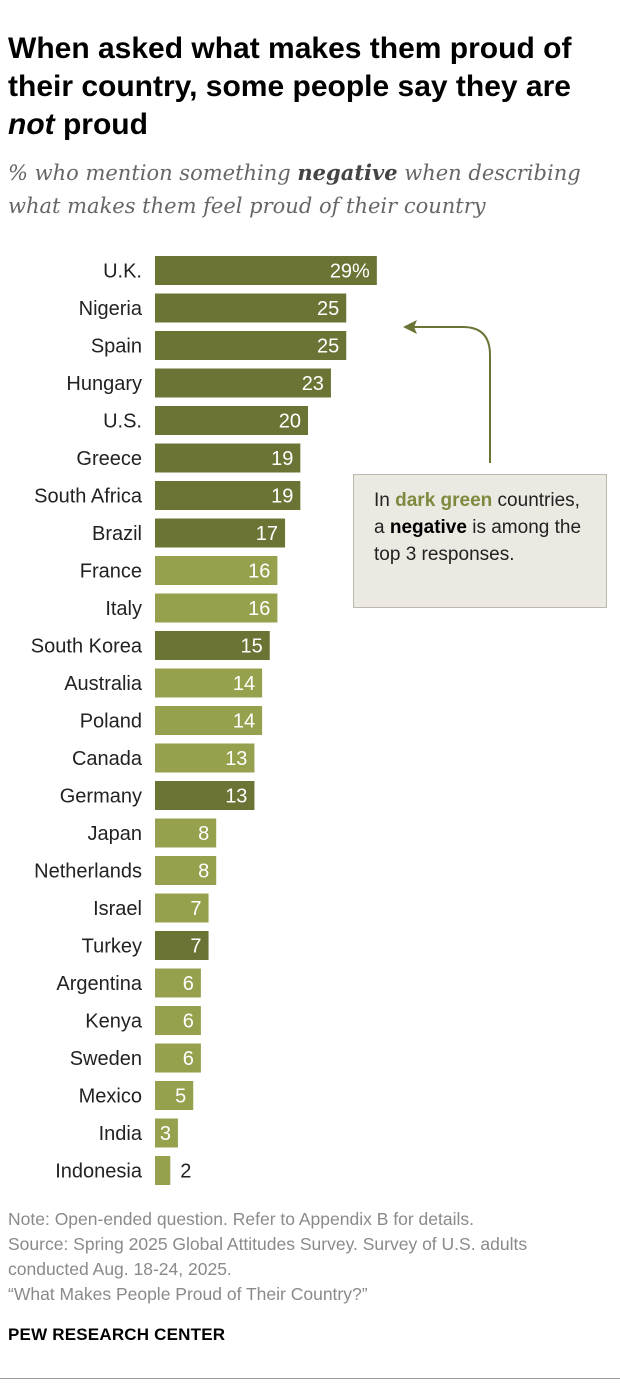 The width and height of the screenshot is (620, 1384). I want to click on bar-australia, so click(209, 683).